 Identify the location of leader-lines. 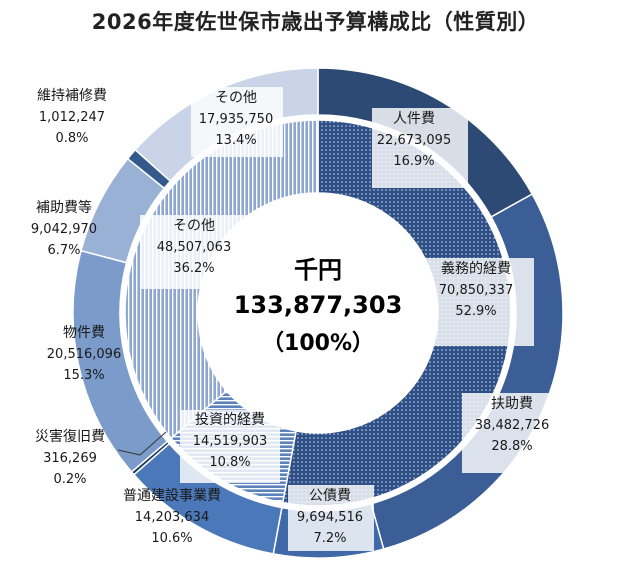
(142, 443).